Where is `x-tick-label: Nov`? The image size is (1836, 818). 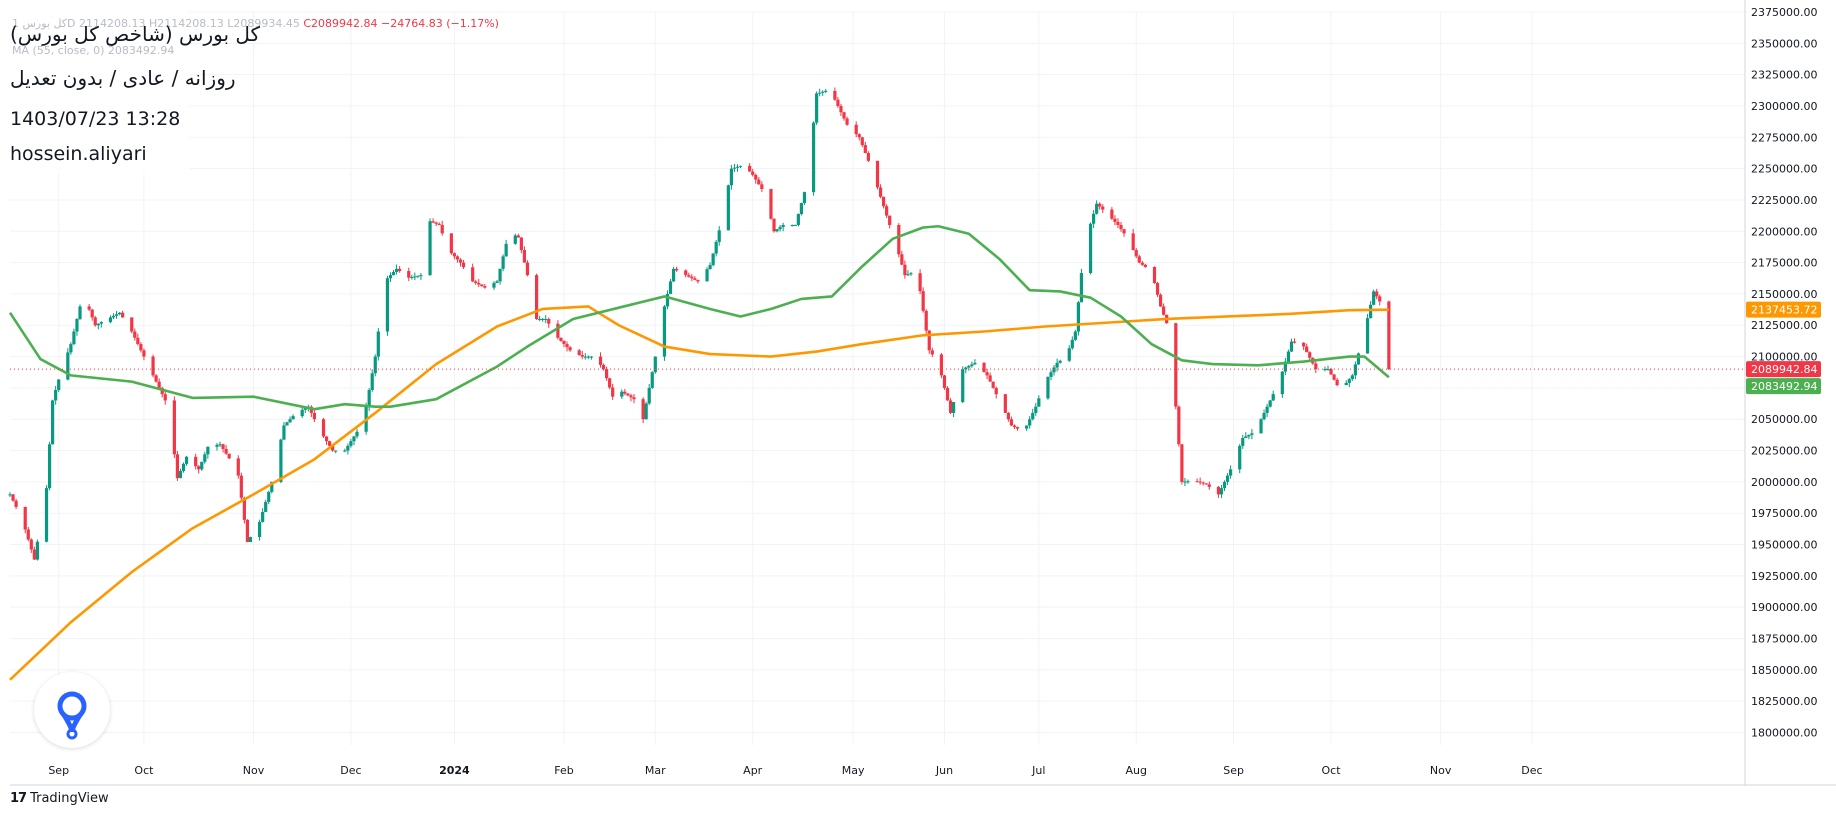
x-tick-label: Nov is located at coordinates (1441, 770).